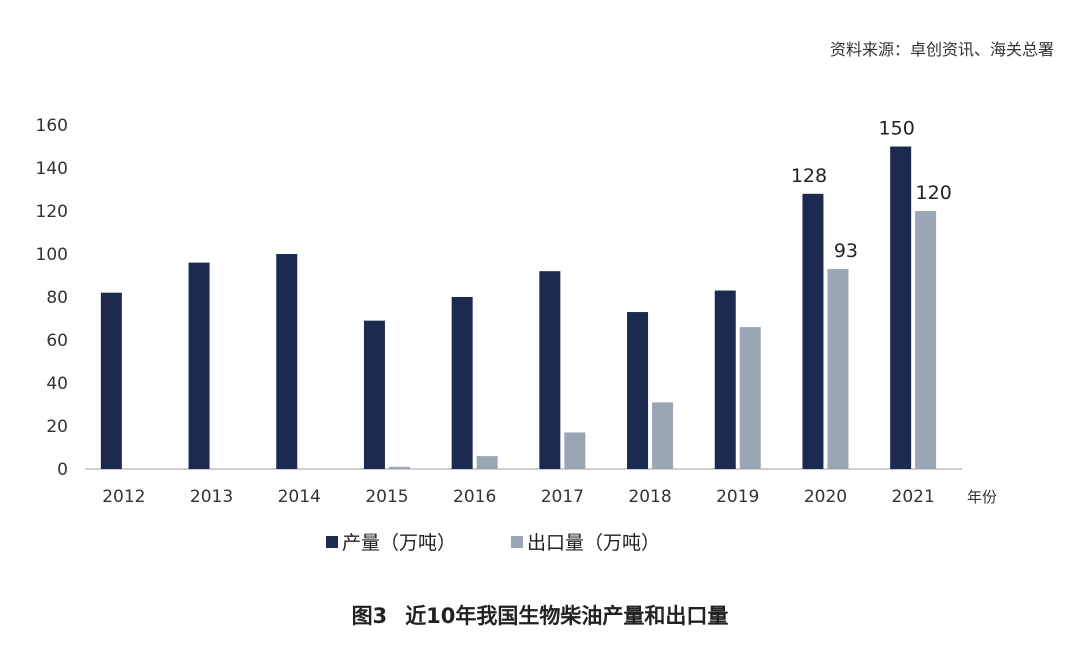 The width and height of the screenshot is (1080, 654). I want to click on figure-caption: 图3 近10年我国生物柴油产量和出口量, so click(540, 615).